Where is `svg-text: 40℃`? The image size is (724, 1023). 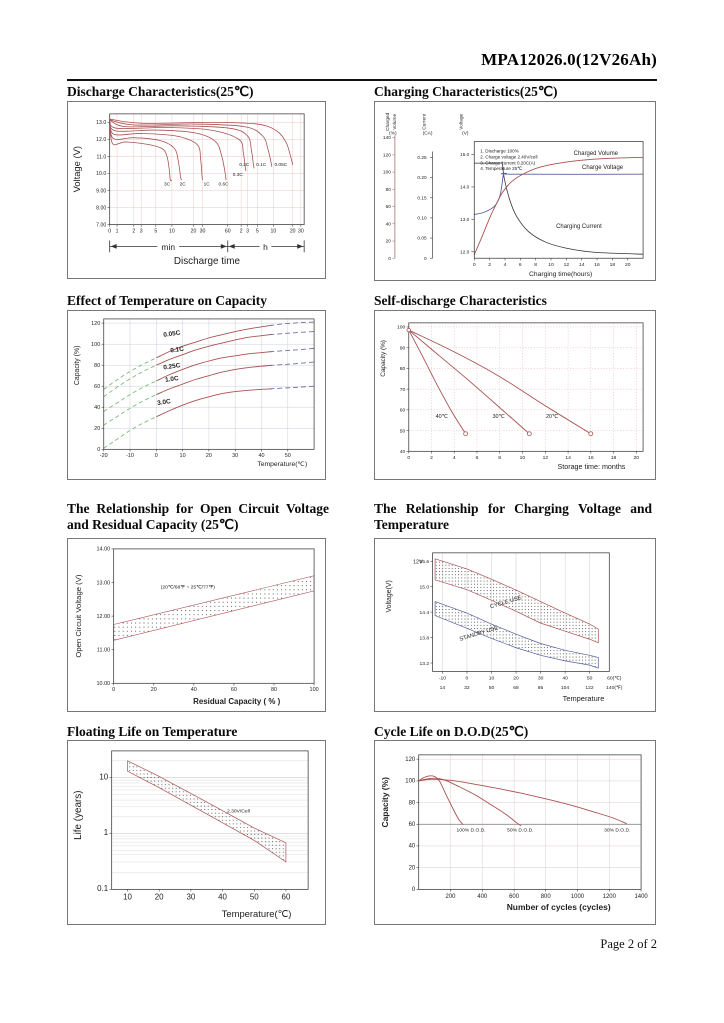
svg-text: 40℃ is located at coordinates (442, 417).